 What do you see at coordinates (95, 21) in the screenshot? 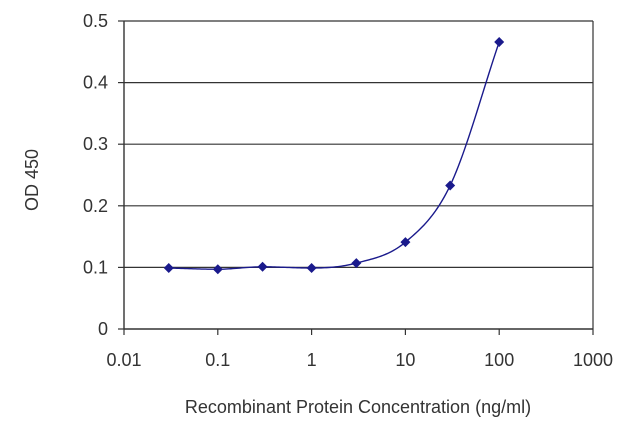
I see `y-tick-label: 0.5` at bounding box center [95, 21].